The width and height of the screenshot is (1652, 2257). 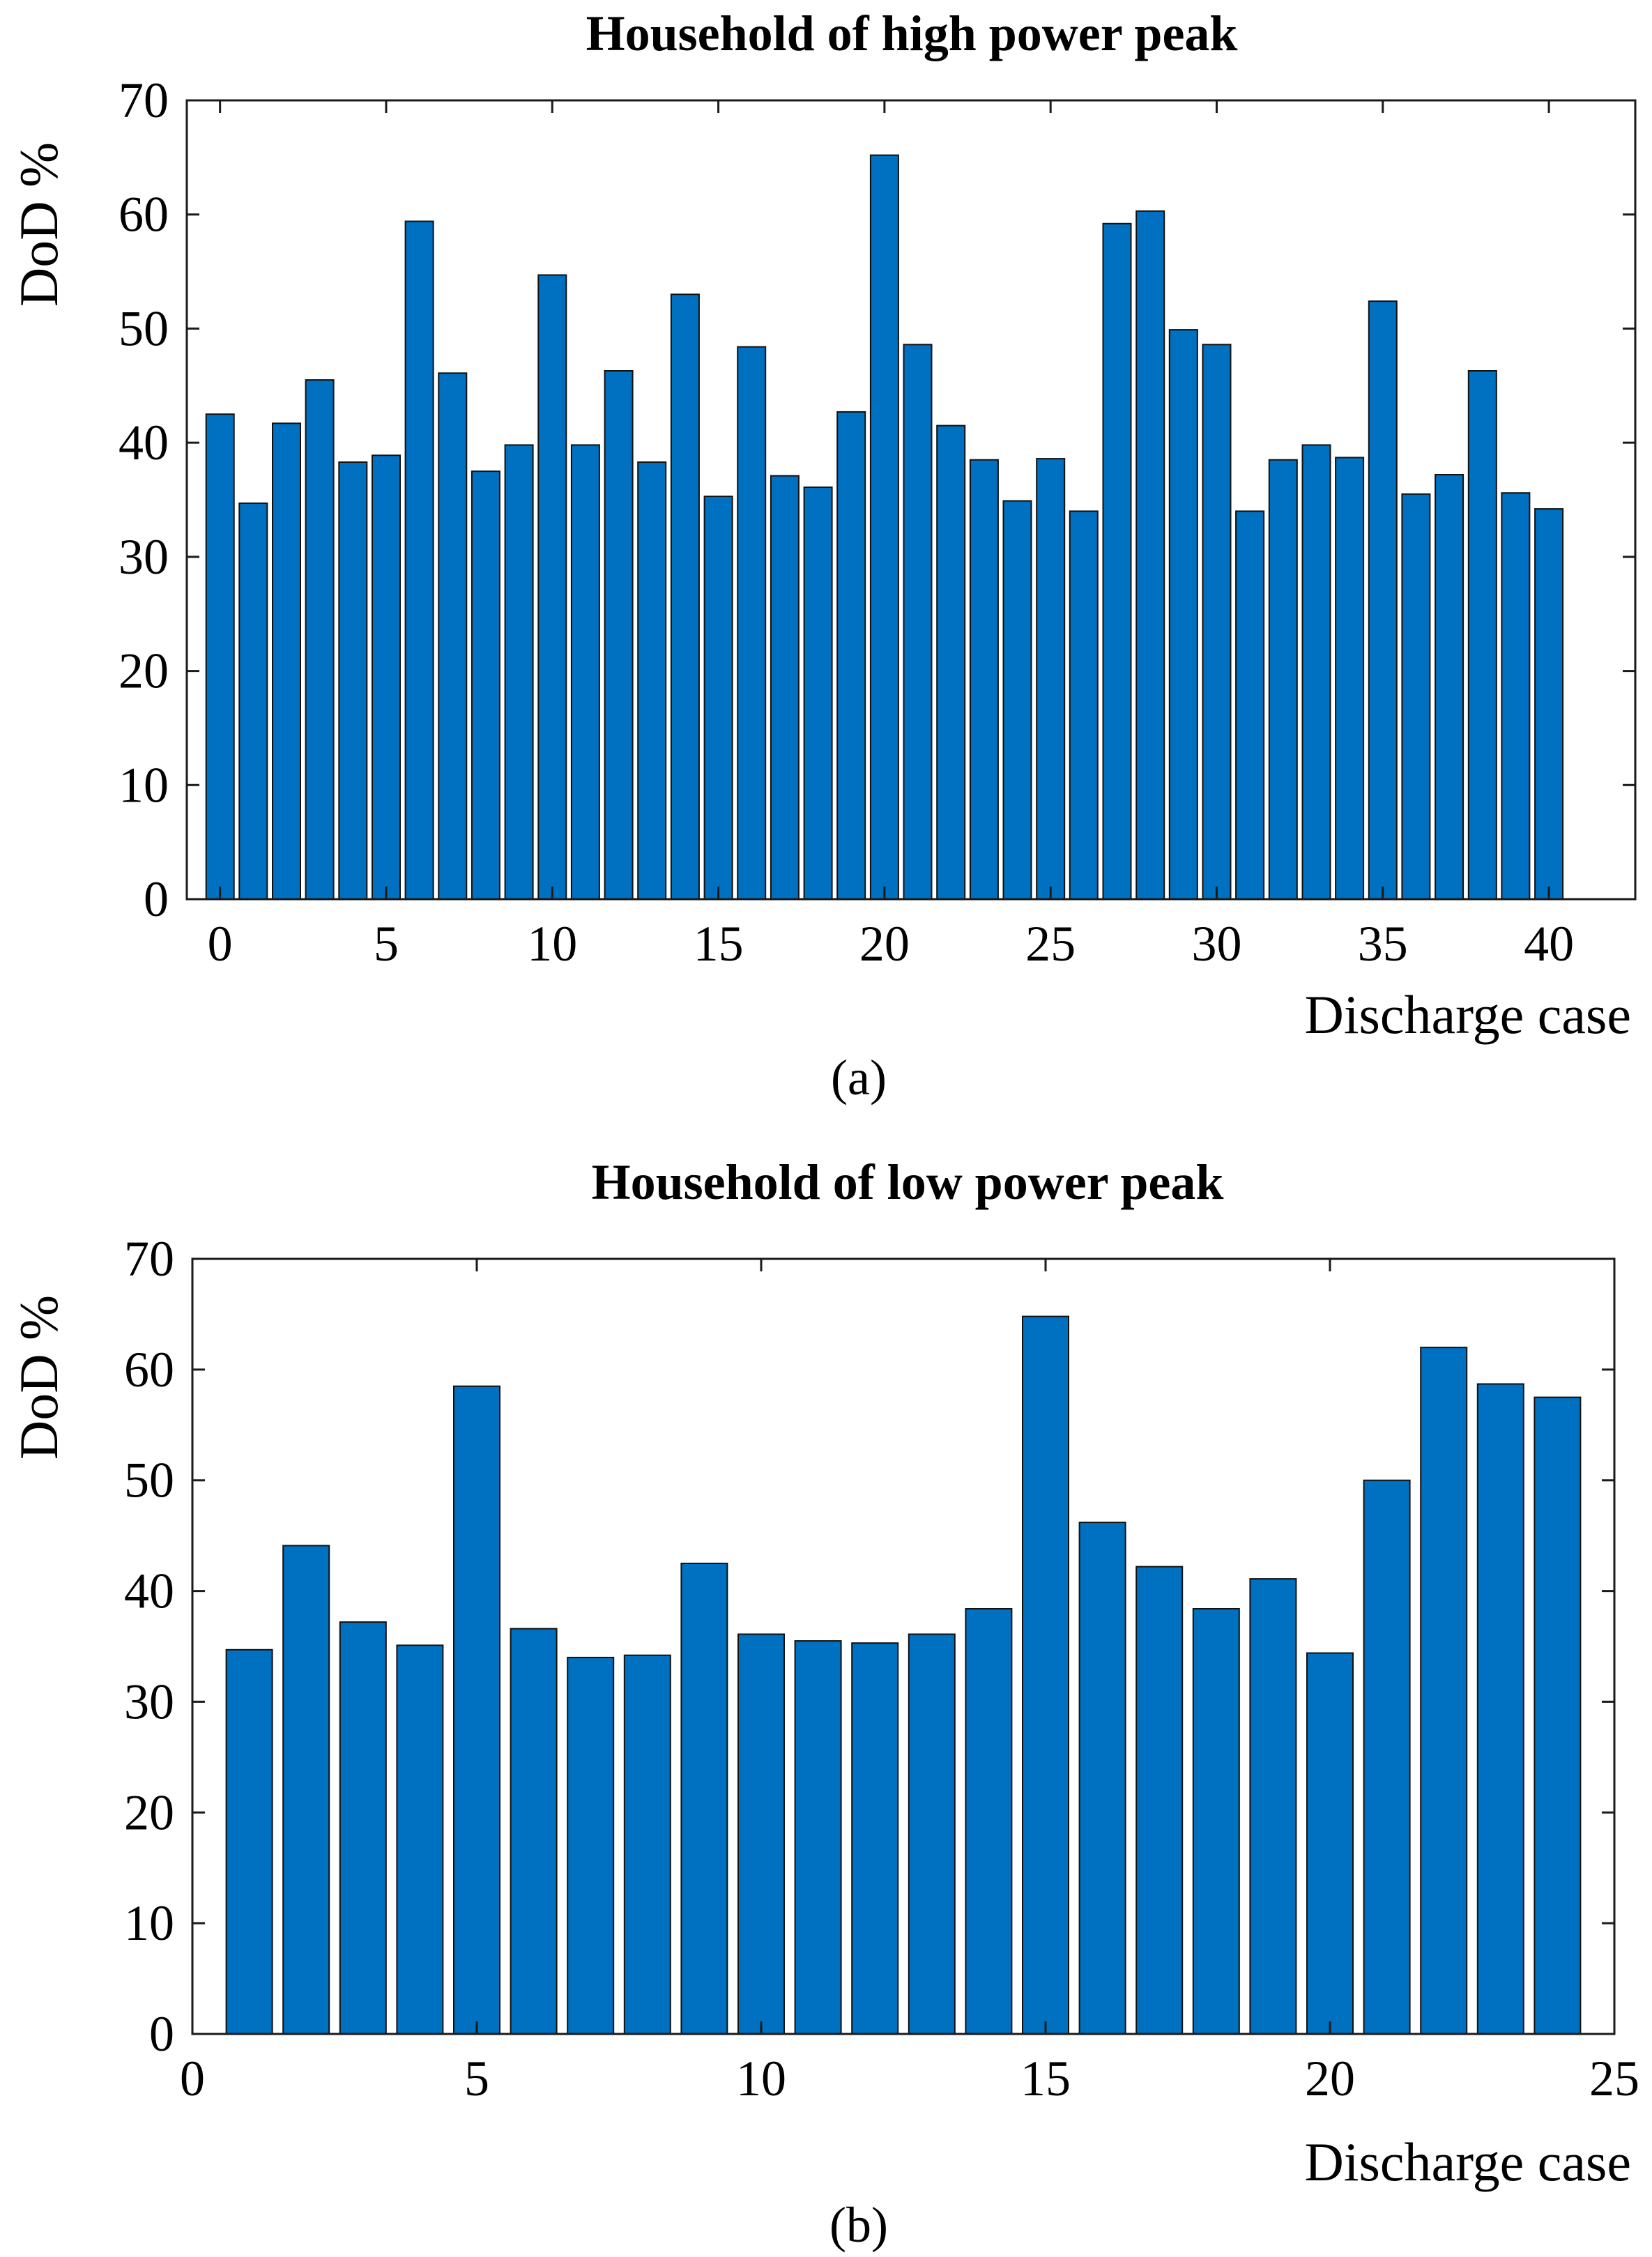 What do you see at coordinates (719, 944) in the screenshot?
I see `x-tick-label: 15` at bounding box center [719, 944].